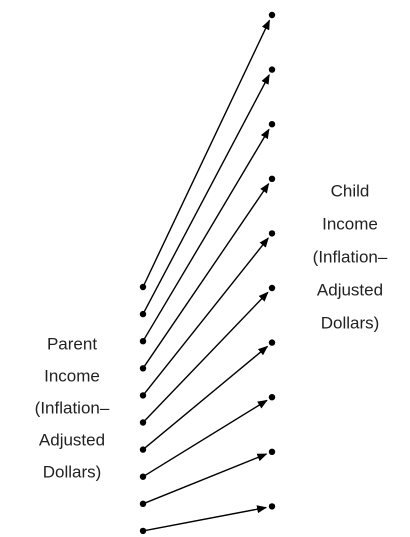  I want to click on child-label-line: Income, so click(350, 223).